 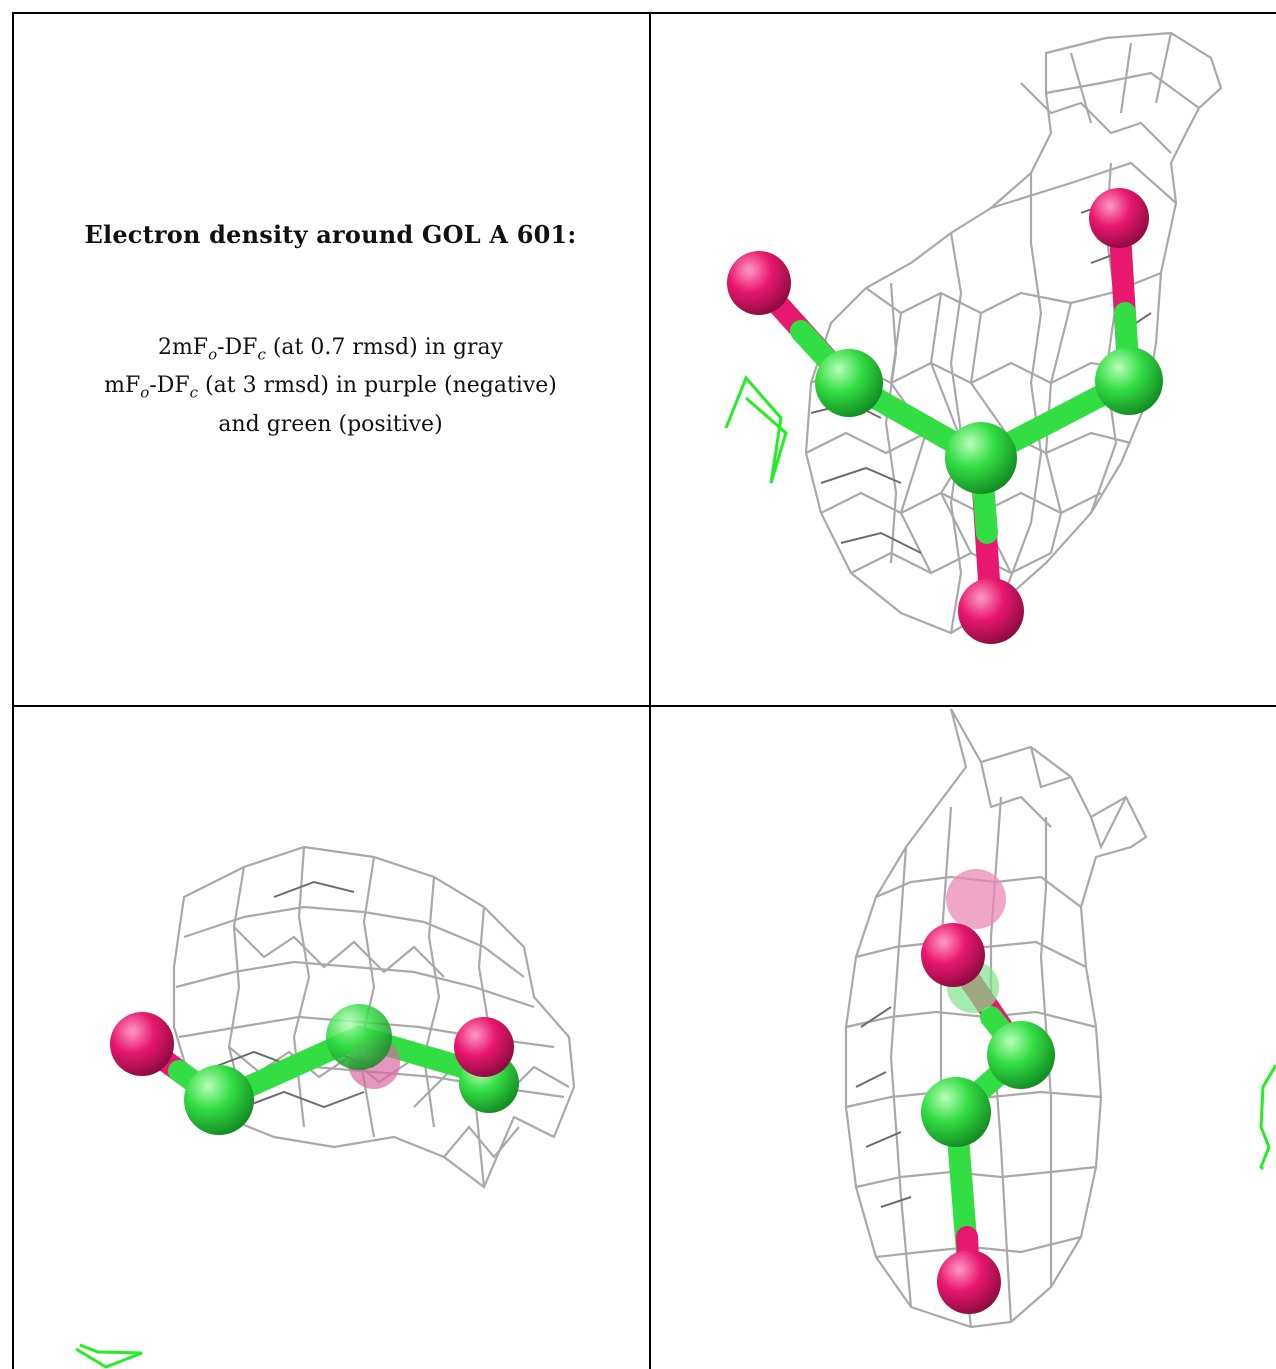 I want to click on figure-title: Electron density around GOL A 601:, so click(x=330, y=234).